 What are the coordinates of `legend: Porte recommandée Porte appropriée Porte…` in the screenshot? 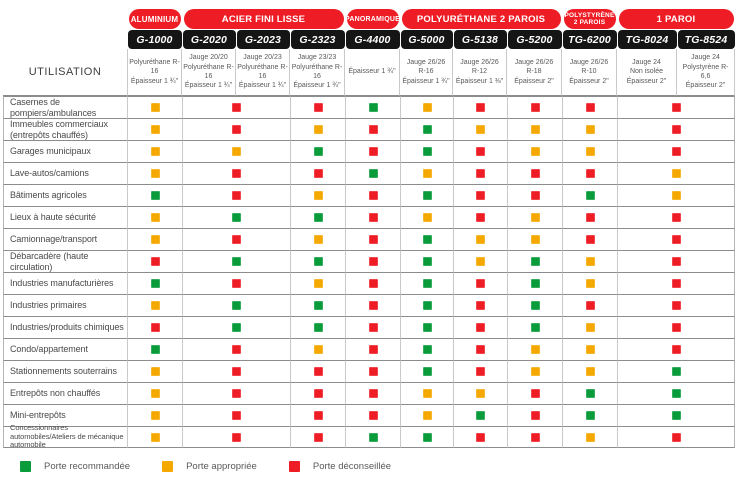 It's located at (379, 466).